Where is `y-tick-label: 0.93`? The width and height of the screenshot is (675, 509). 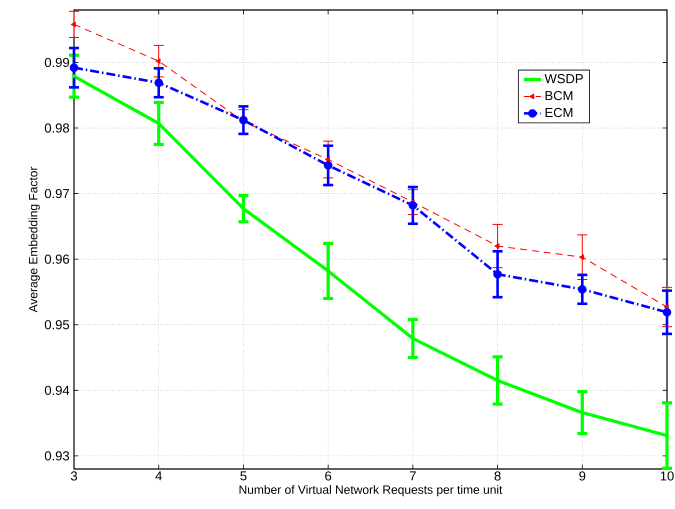 y-tick-label: 0.93 is located at coordinates (57, 455).